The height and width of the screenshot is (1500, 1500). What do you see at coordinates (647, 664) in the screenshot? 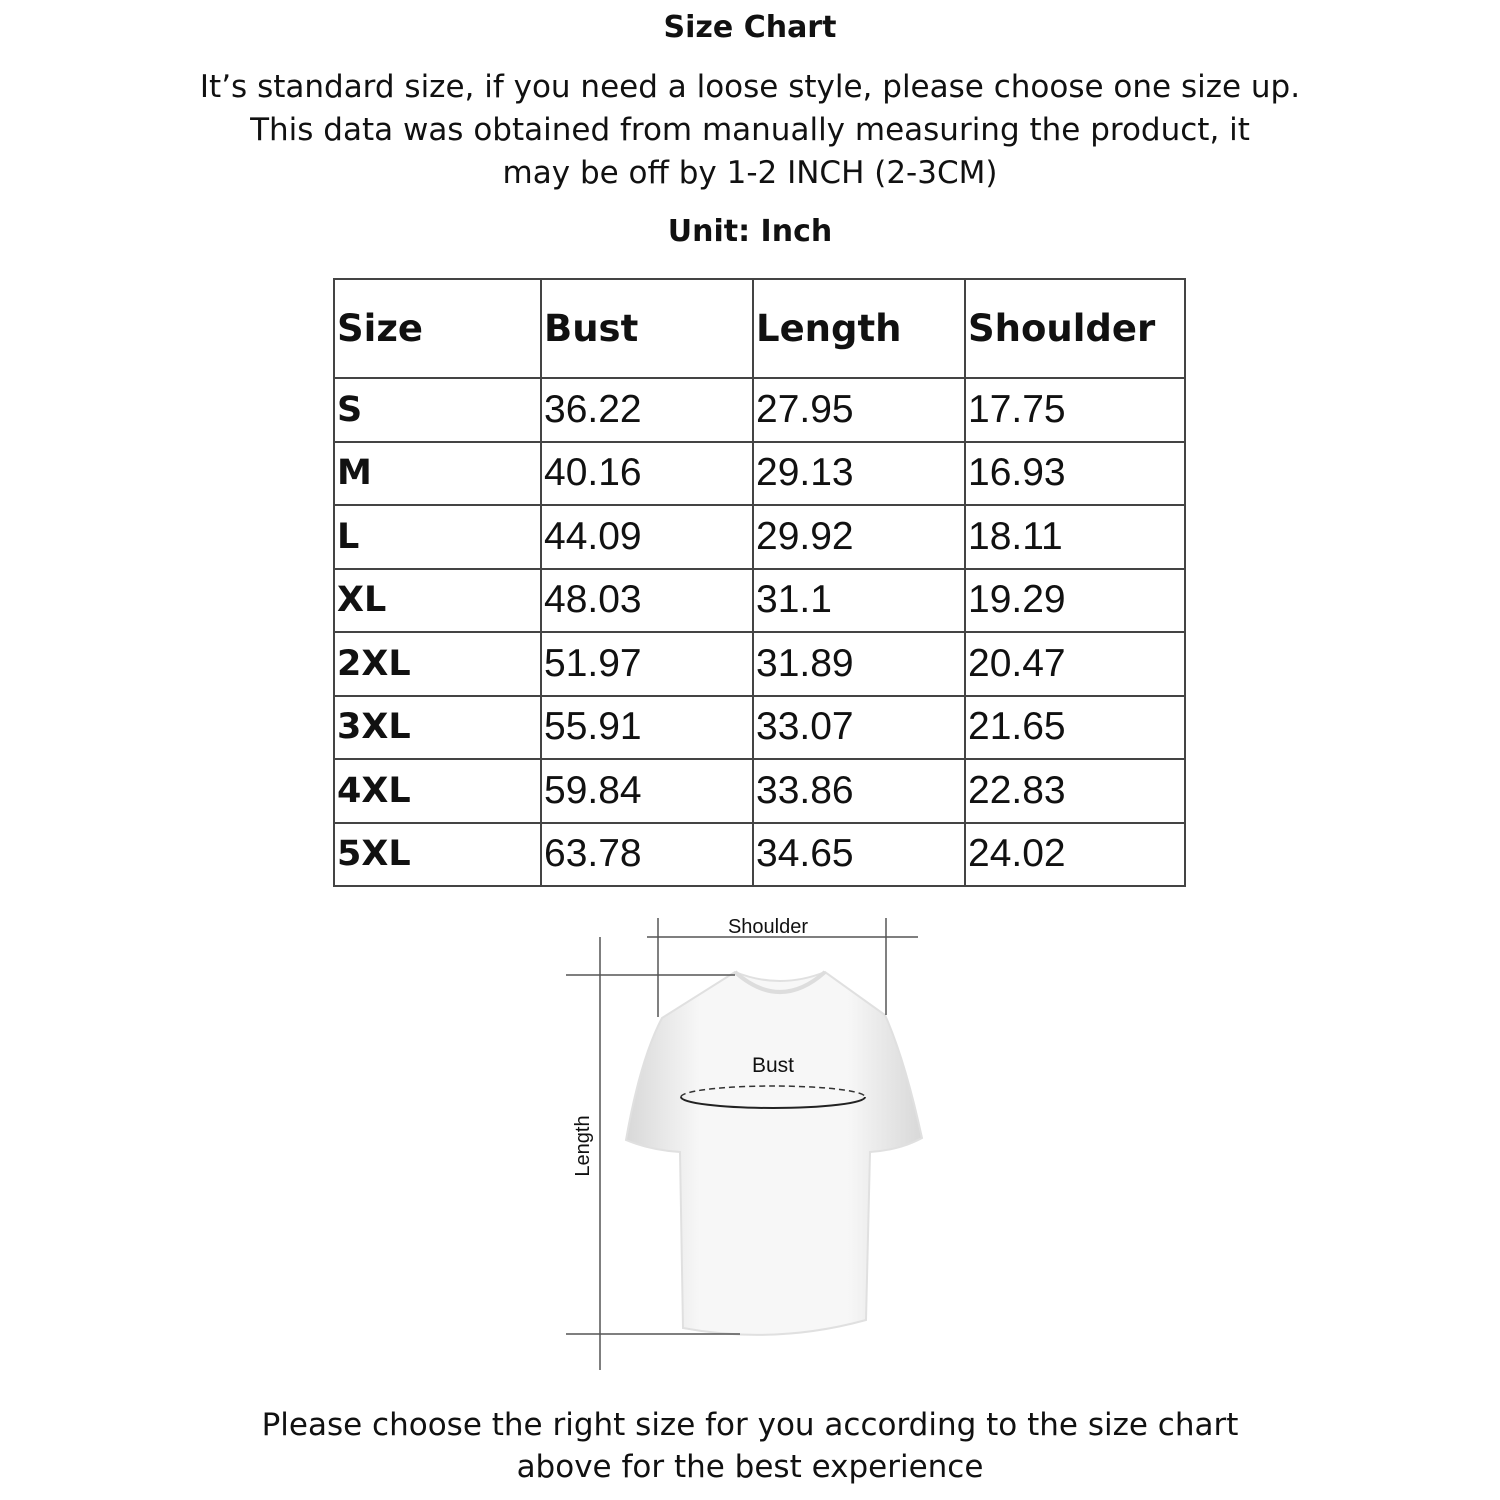
I see `cell-bust: 51.97` at bounding box center [647, 664].